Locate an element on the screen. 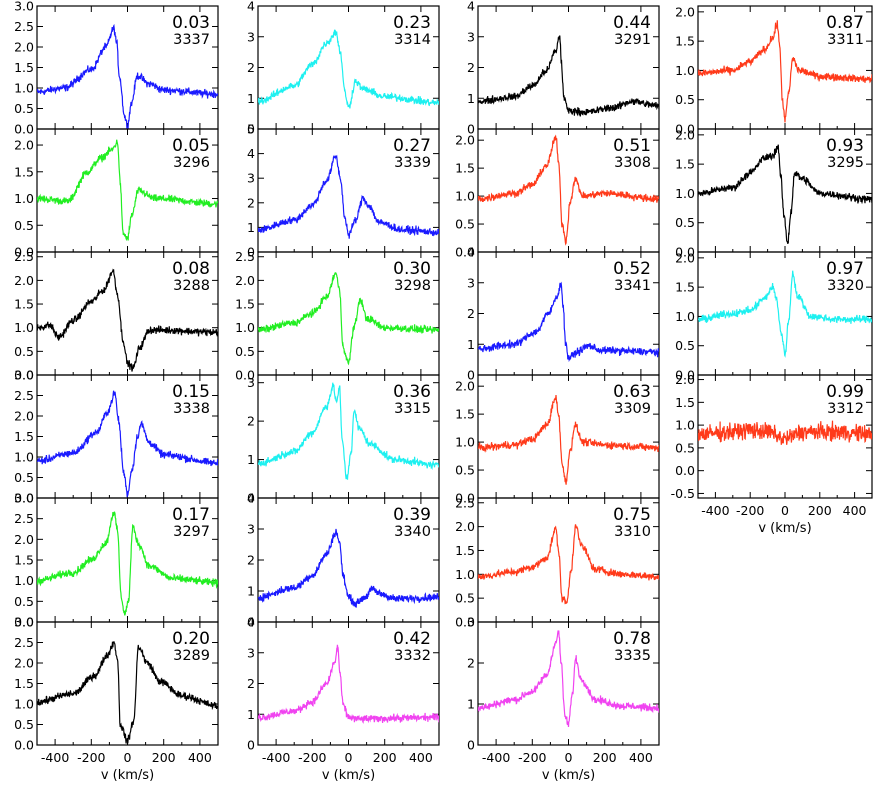  phase-label: 0.42 is located at coordinates (412, 639).